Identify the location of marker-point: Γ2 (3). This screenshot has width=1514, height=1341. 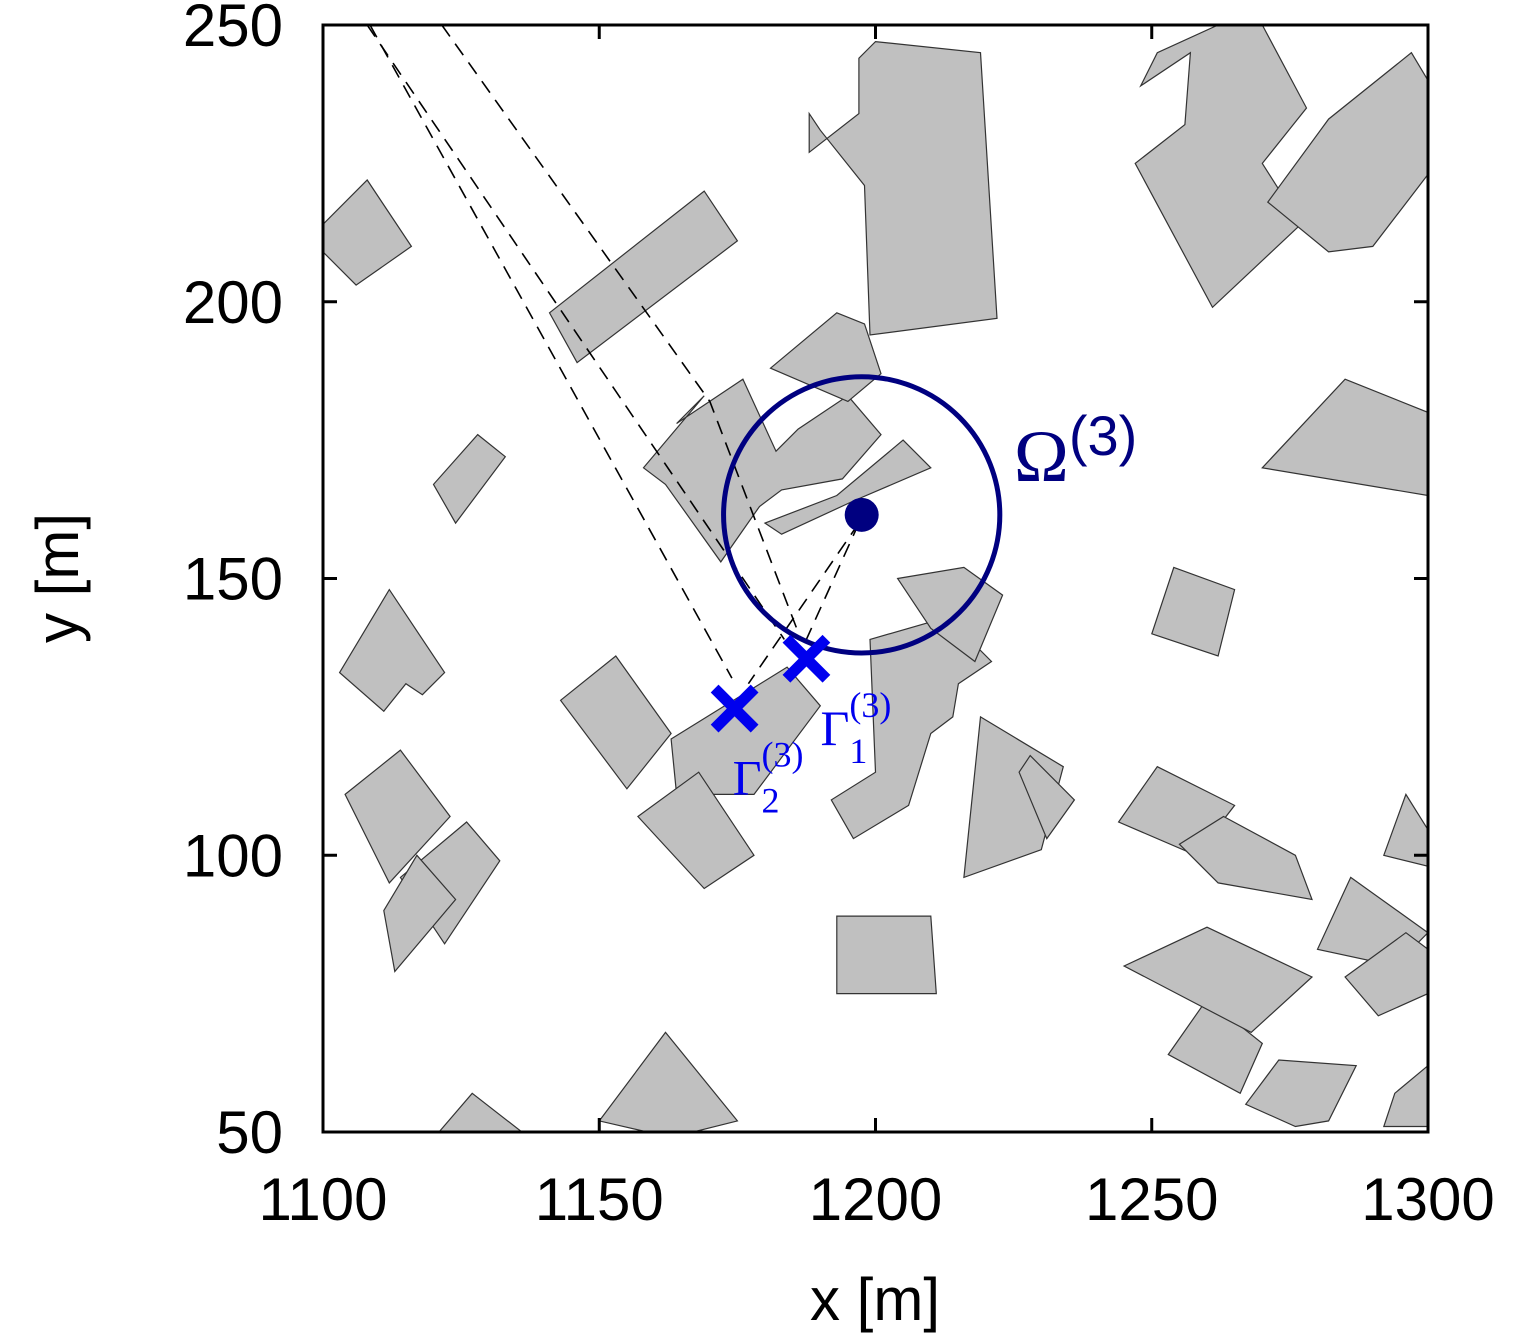
(757, 752).